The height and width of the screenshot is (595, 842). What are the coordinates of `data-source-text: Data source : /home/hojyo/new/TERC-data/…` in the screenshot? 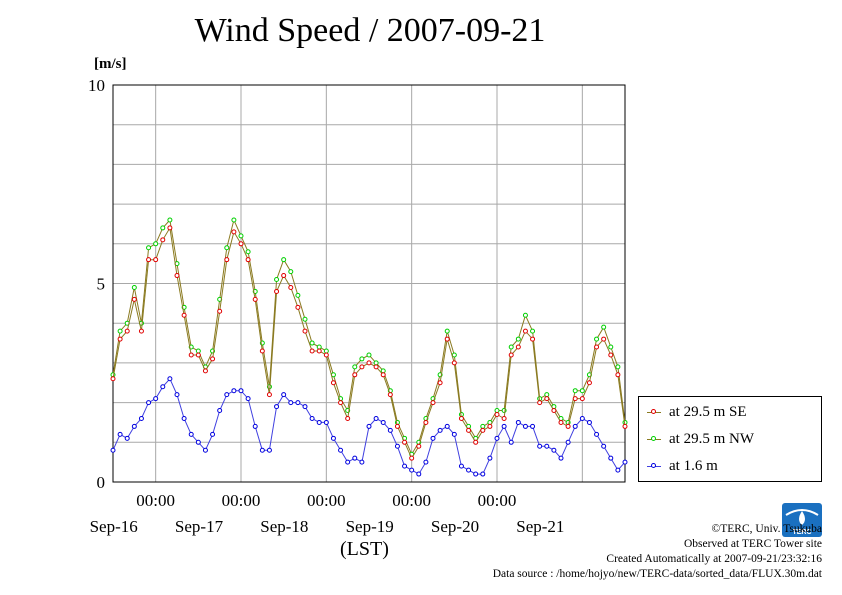 It's located at (657, 574).